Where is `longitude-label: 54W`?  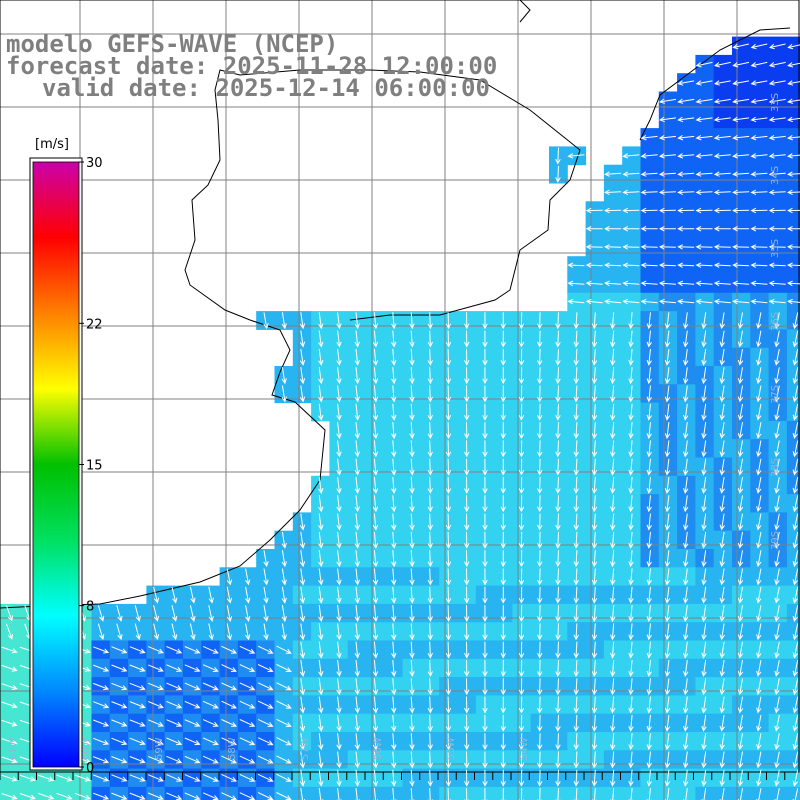
longitude-label: 54W is located at coordinates (524, 748).